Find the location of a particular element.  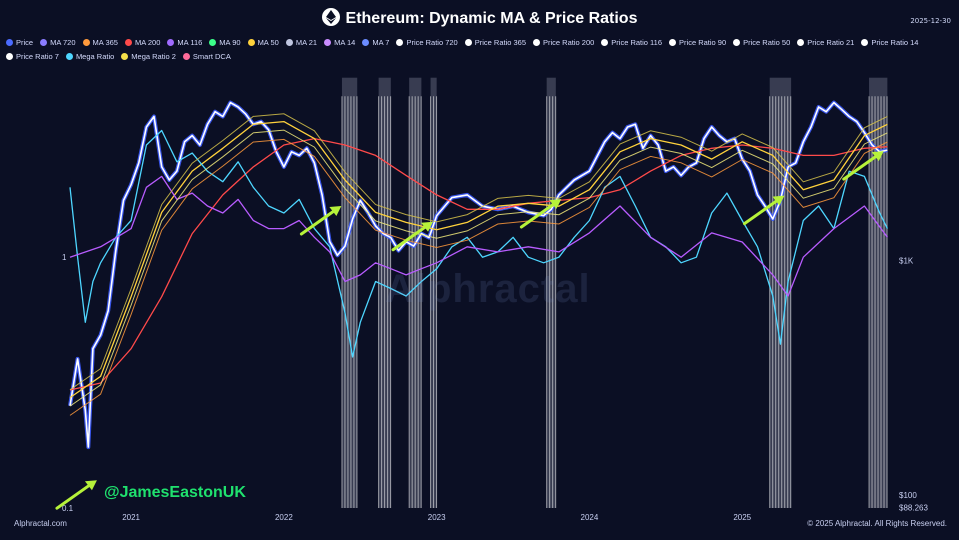

legend-item: MA 365 is located at coordinates (100, 42).